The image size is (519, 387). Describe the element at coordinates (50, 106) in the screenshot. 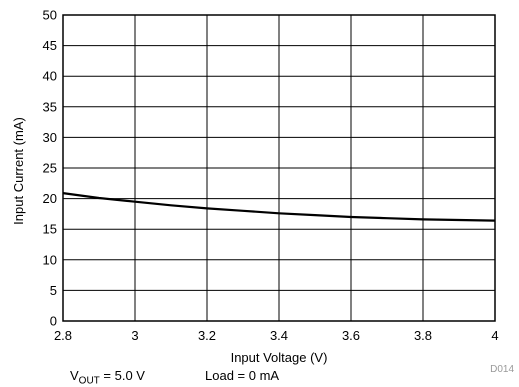

I see `y-tick-label: 35` at that location.